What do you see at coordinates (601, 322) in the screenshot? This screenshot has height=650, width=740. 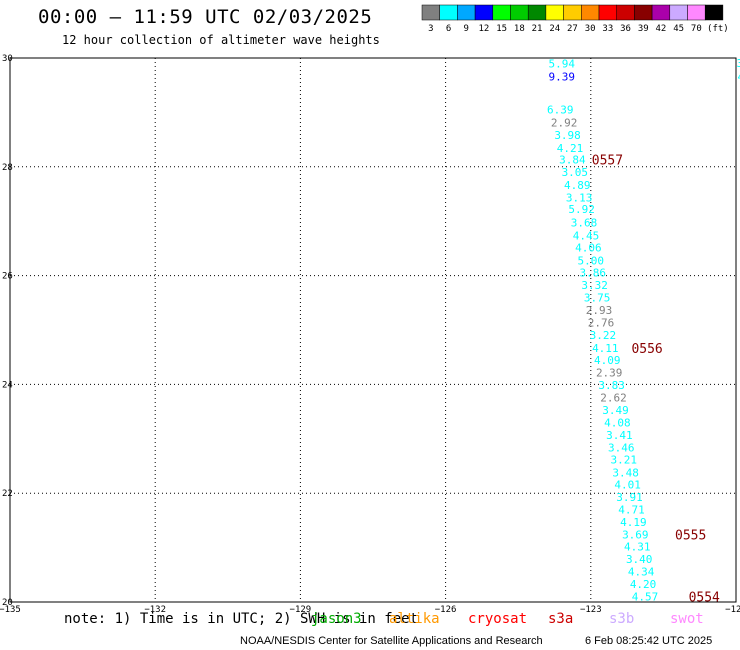 I see `swh-label: 2.76` at bounding box center [601, 322].